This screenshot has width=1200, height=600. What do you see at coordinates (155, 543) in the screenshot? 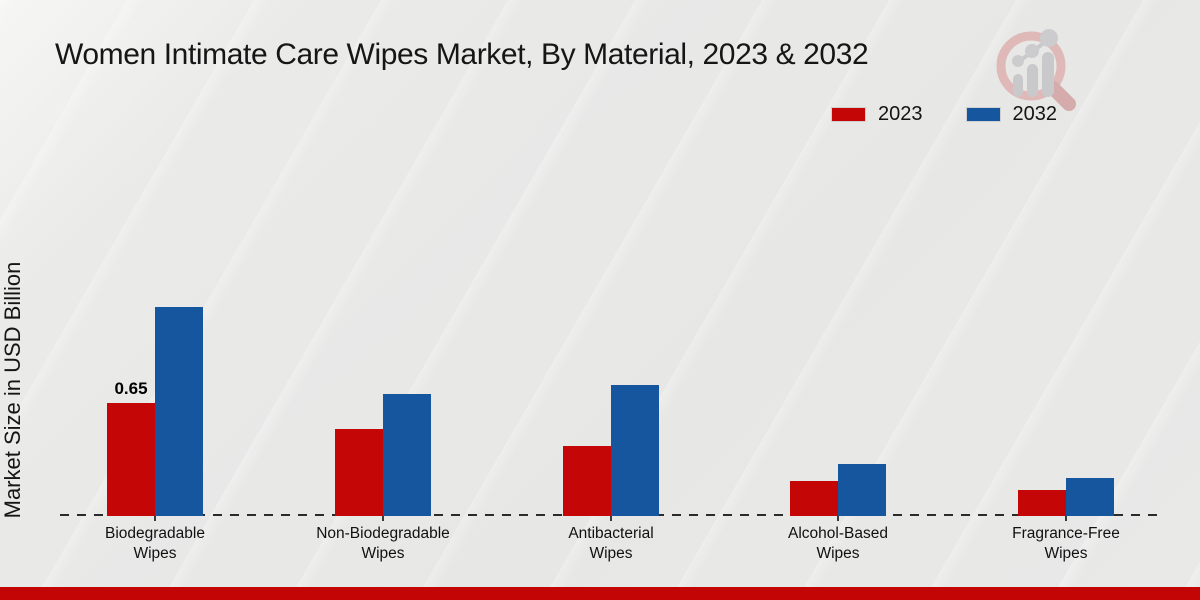
I see `category-label-biodegradable-wipes: Biodegradable Wipes` at bounding box center [155, 543].